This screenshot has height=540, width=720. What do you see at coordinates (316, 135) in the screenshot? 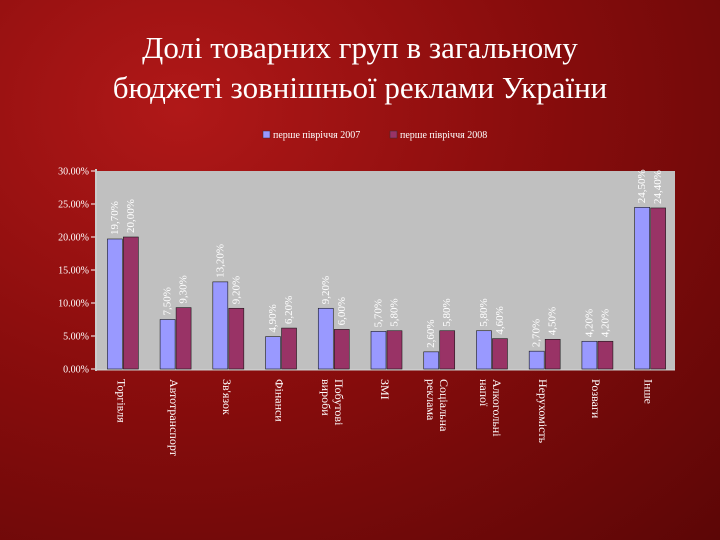
I see `legend-label: перше півріччя 2007` at bounding box center [316, 135].